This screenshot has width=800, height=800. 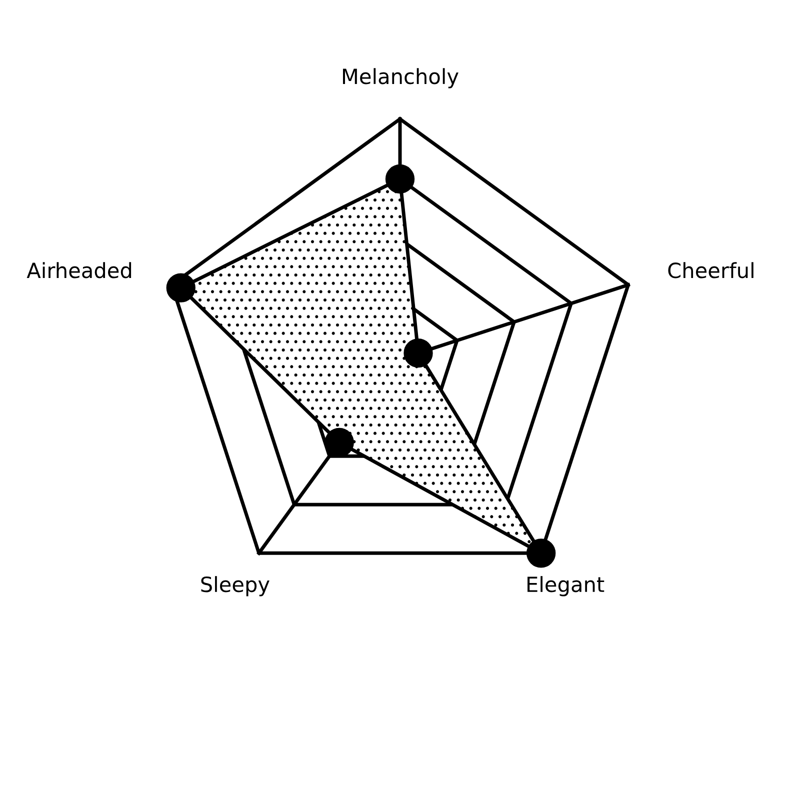 I want to click on spoke-label: Cheerful, so click(x=711, y=270).